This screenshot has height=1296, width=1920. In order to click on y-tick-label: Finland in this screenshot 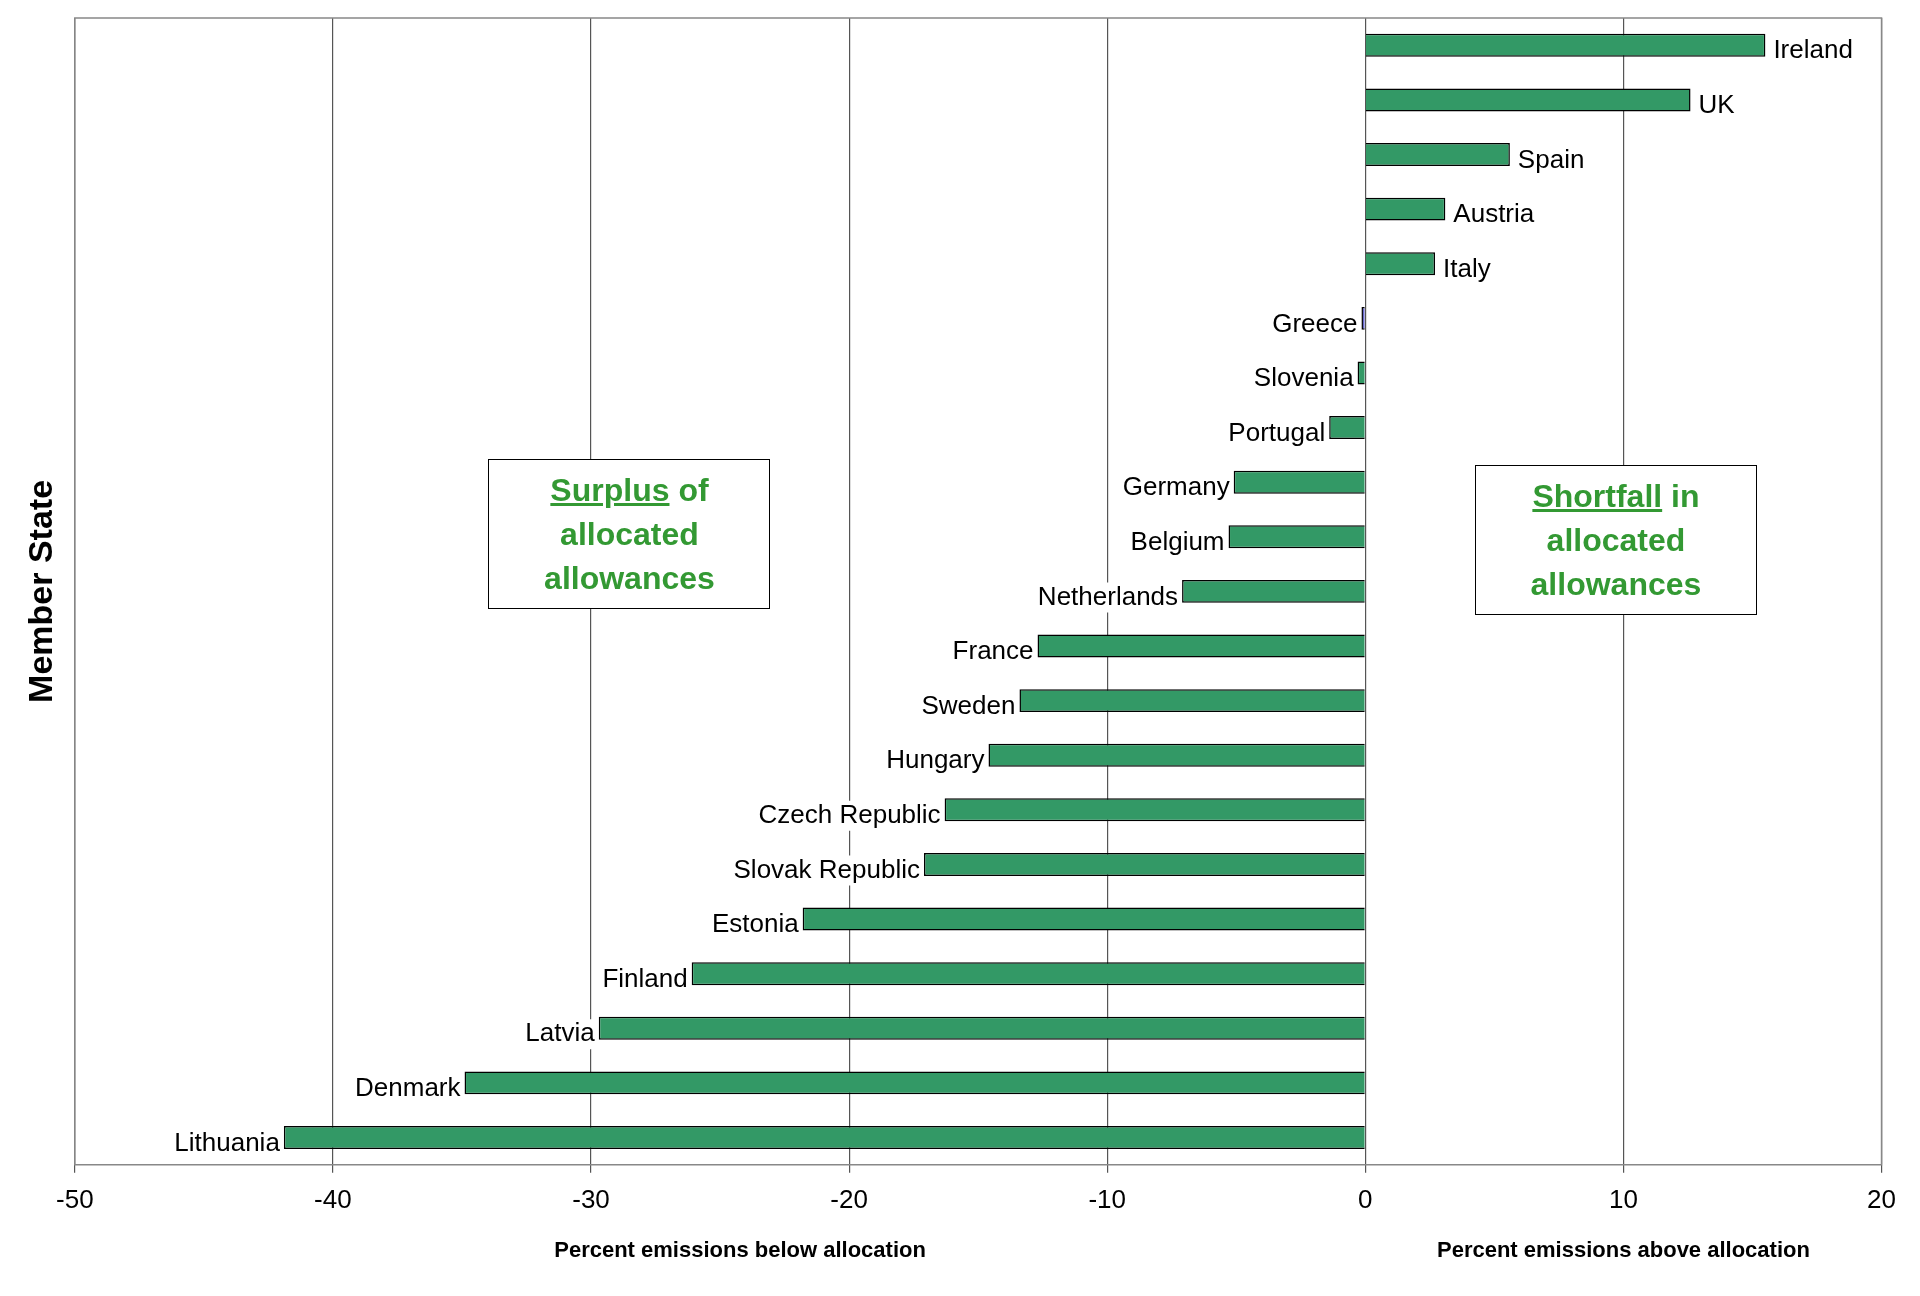, I will do `click(645, 977)`.